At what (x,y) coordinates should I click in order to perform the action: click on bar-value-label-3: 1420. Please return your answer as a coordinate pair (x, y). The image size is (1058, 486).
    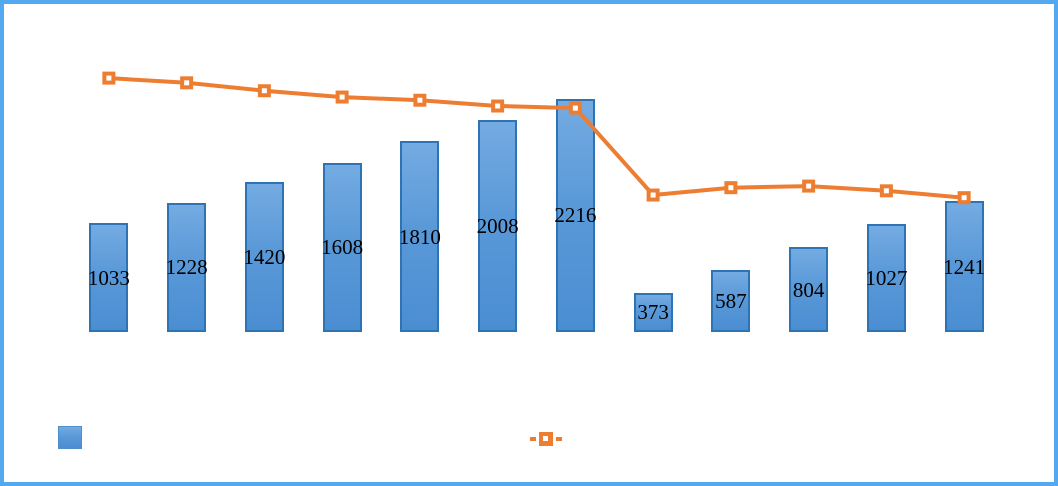
    Looking at the image, I should click on (264, 257).